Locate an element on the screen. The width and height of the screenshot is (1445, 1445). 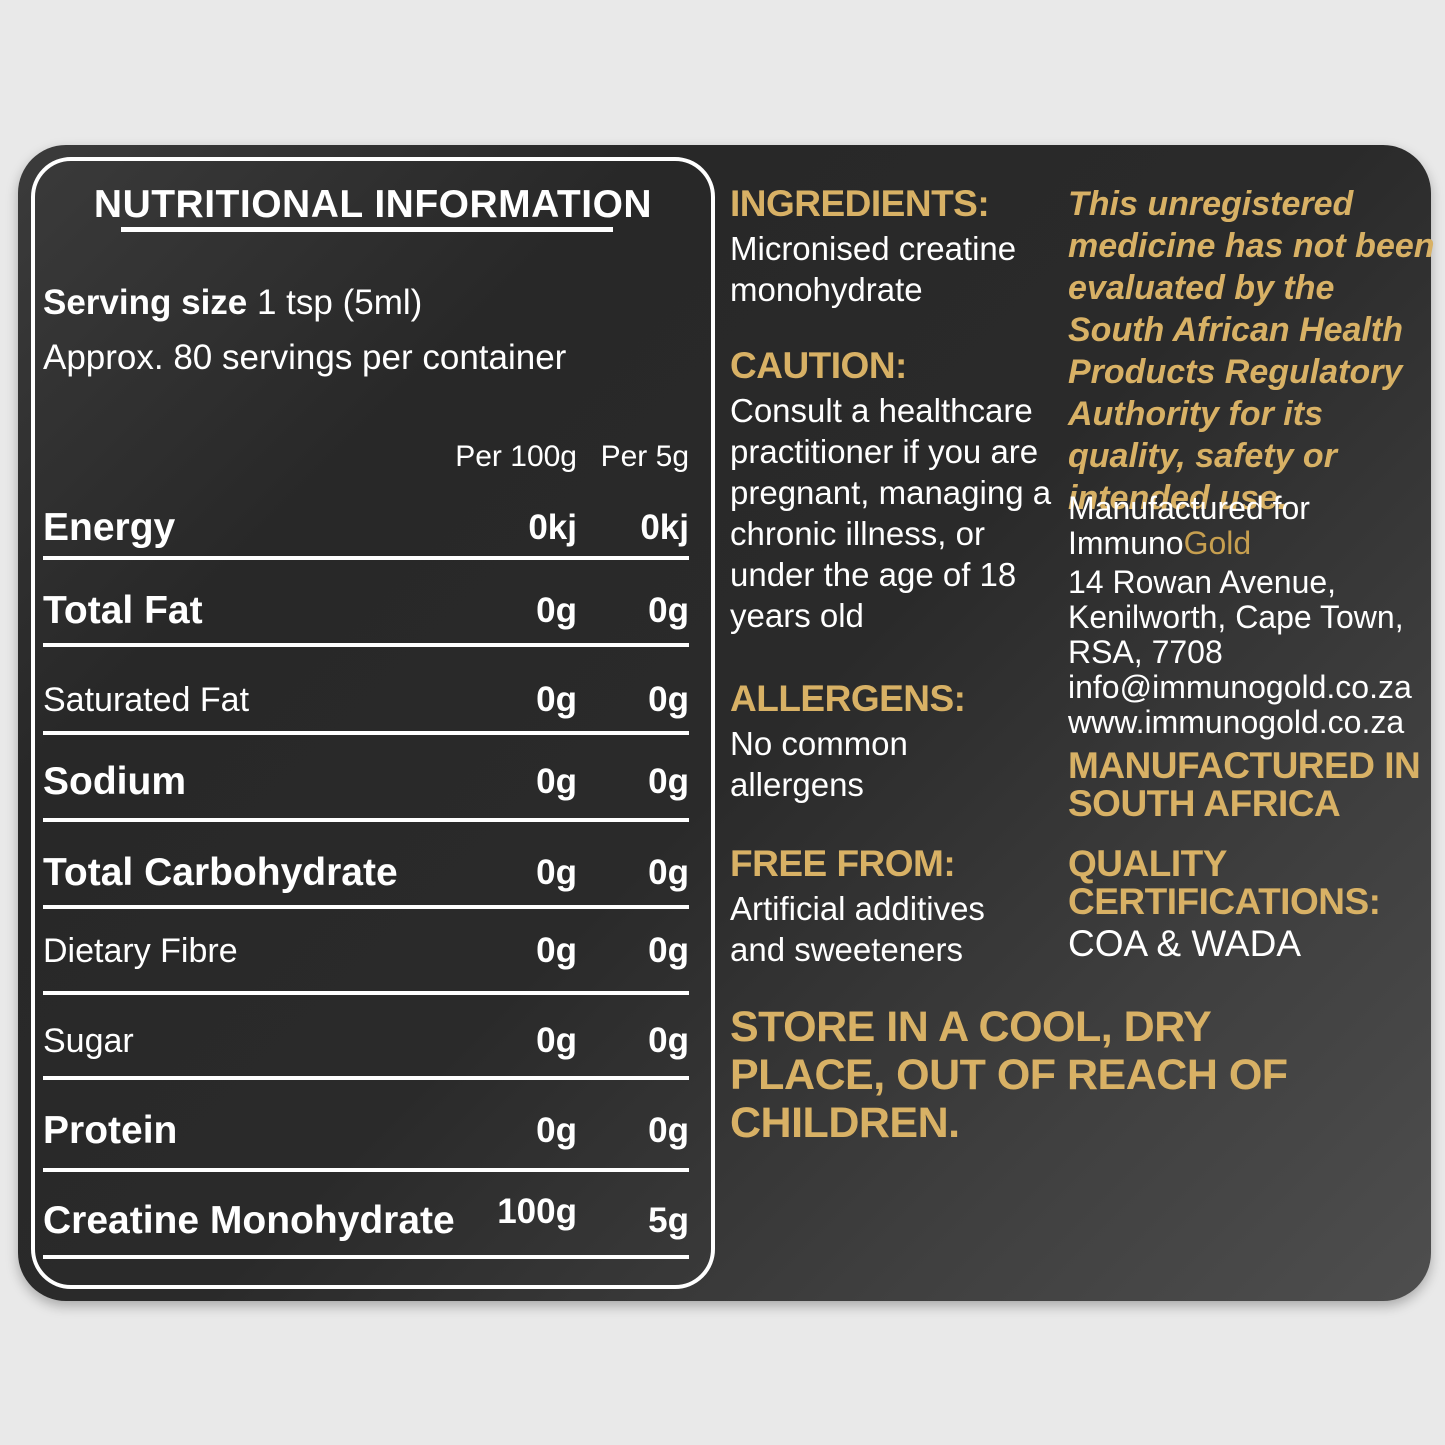
allergens-section: ALLERGENS: No common allergens is located at coordinates (895, 741).